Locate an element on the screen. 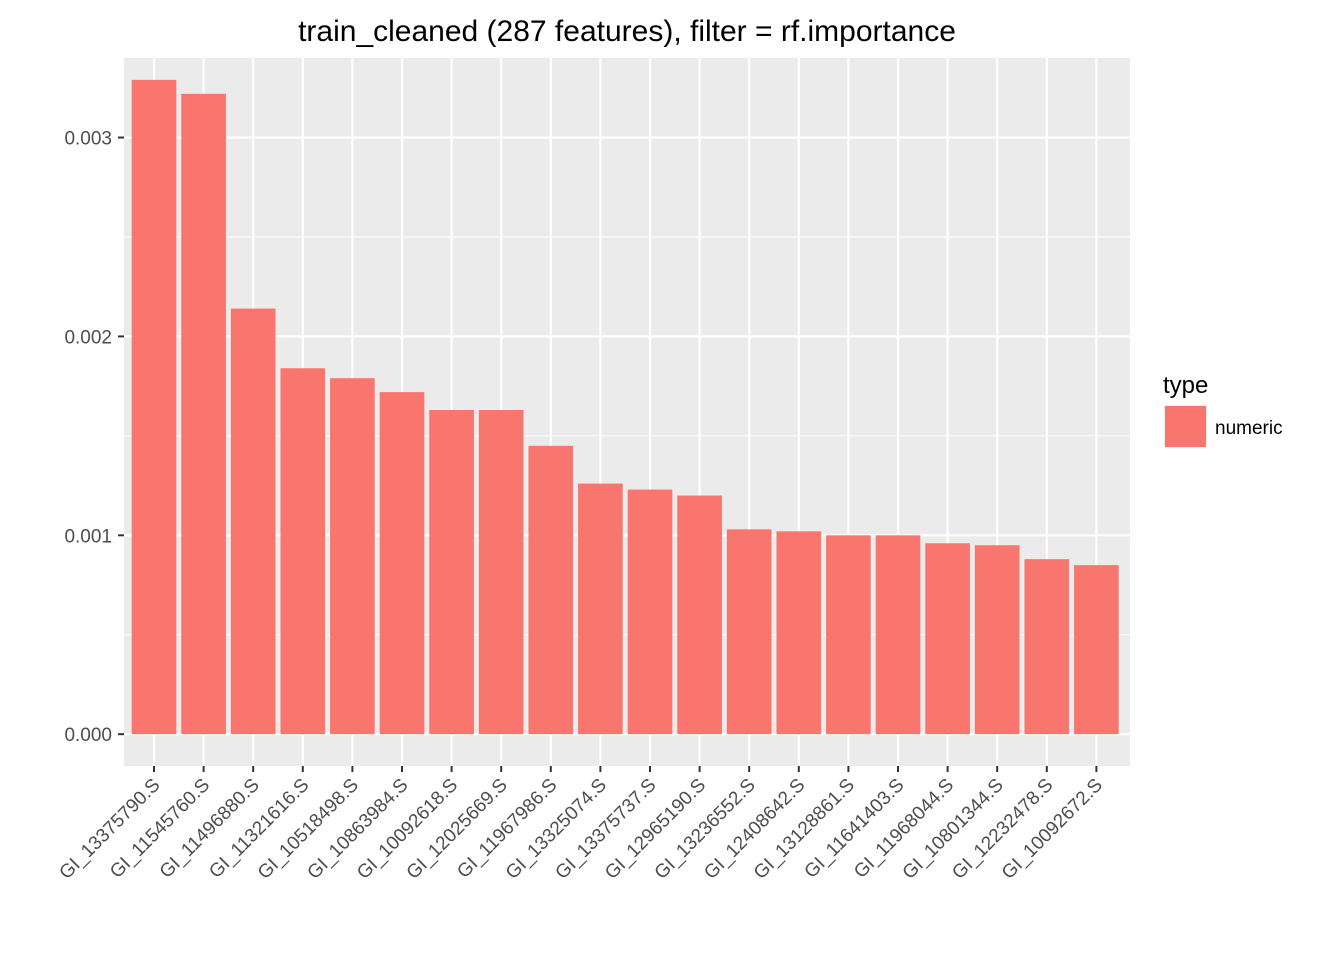 The height and width of the screenshot is (960, 1344). legend-title: type is located at coordinates (1185, 385).